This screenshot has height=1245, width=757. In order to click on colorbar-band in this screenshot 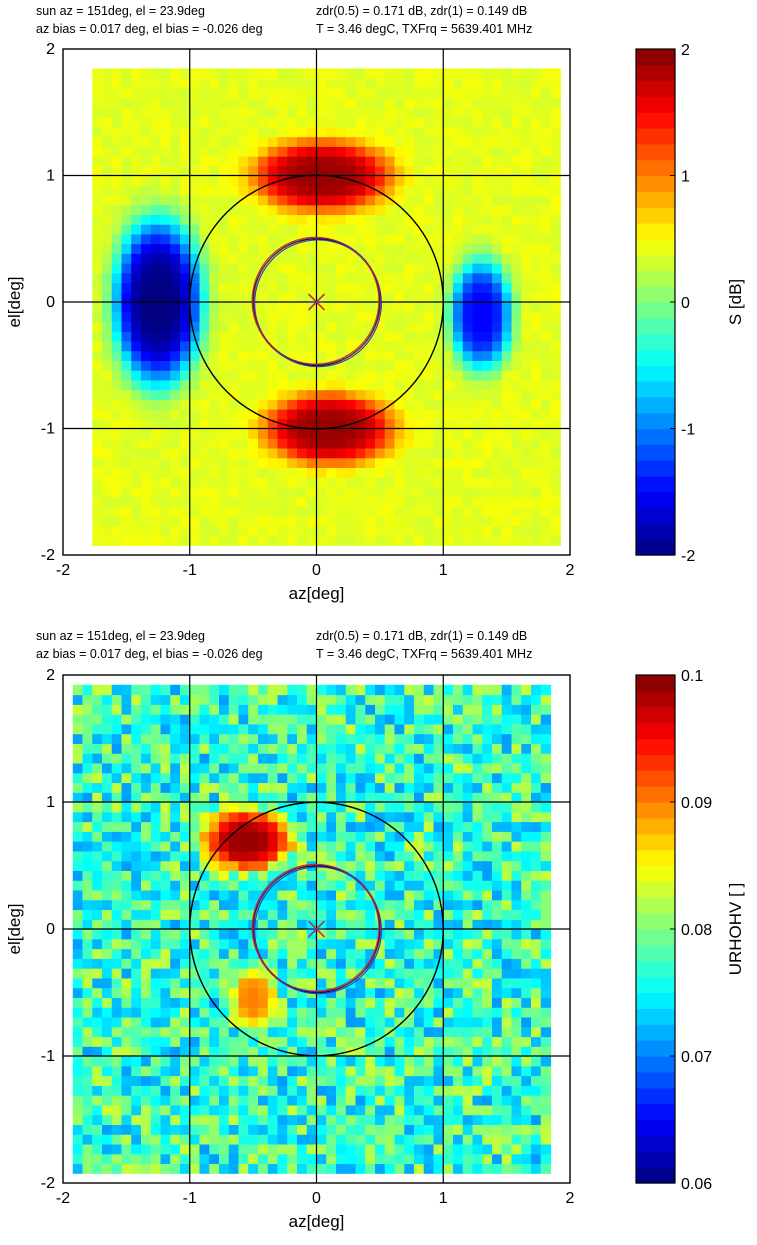, I will do `click(655, 247)`.